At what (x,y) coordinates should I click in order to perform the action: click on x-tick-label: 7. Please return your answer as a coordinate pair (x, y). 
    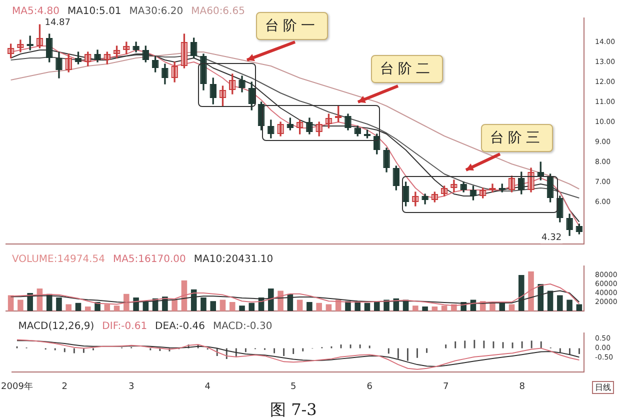
    Looking at the image, I should click on (445, 387).